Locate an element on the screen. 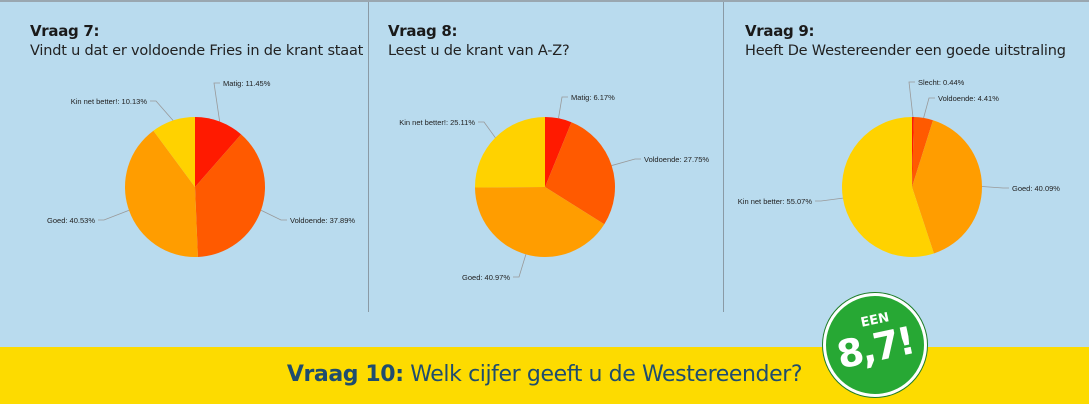  question-10-question: Welk cijfer geeft u de Westereender? is located at coordinates (603, 374).